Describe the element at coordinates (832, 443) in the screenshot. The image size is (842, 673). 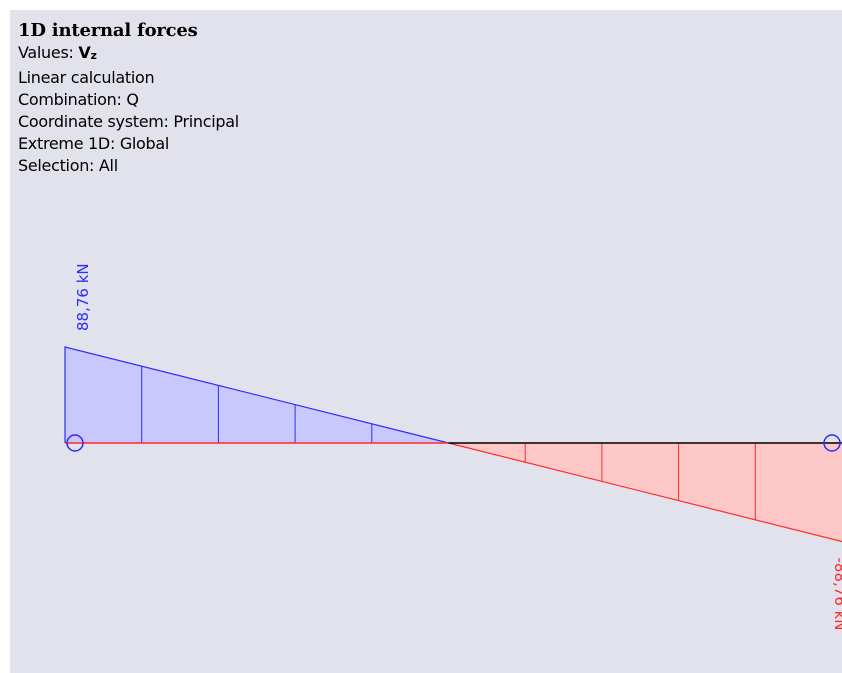
I see `support-right-icon` at that location.